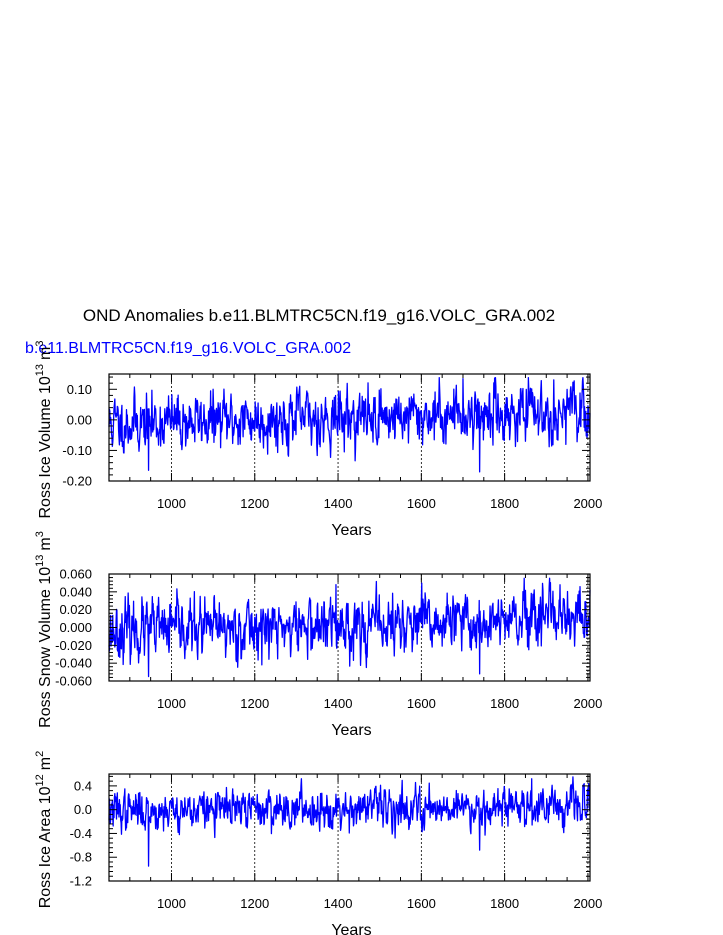  Describe the element at coordinates (83, 809) in the screenshot. I see `y-tick-label: 0.0` at that location.